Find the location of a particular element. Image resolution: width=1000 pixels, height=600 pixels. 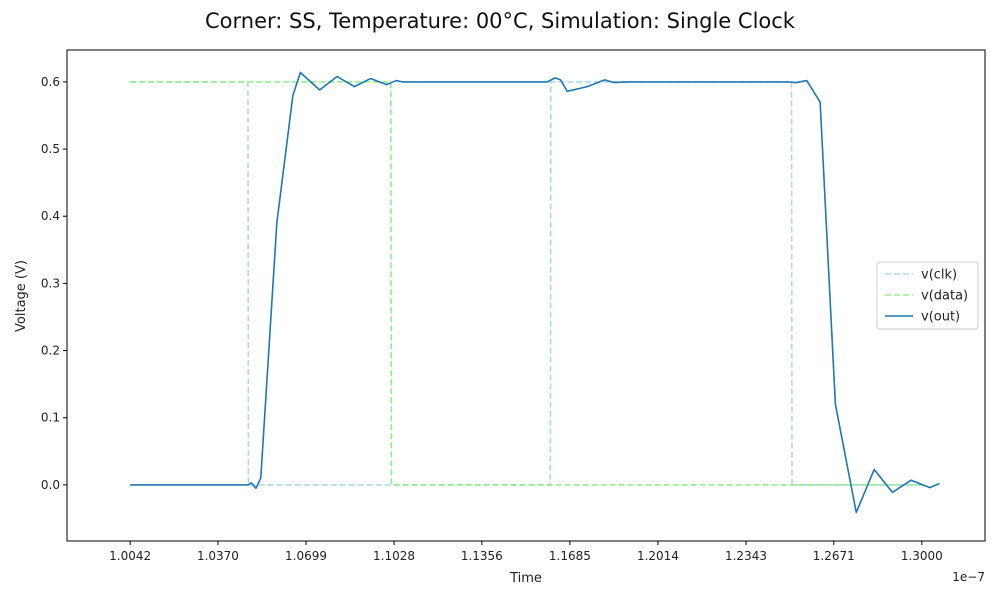

y-tick-label-5: 0.5 is located at coordinates (50, 149).